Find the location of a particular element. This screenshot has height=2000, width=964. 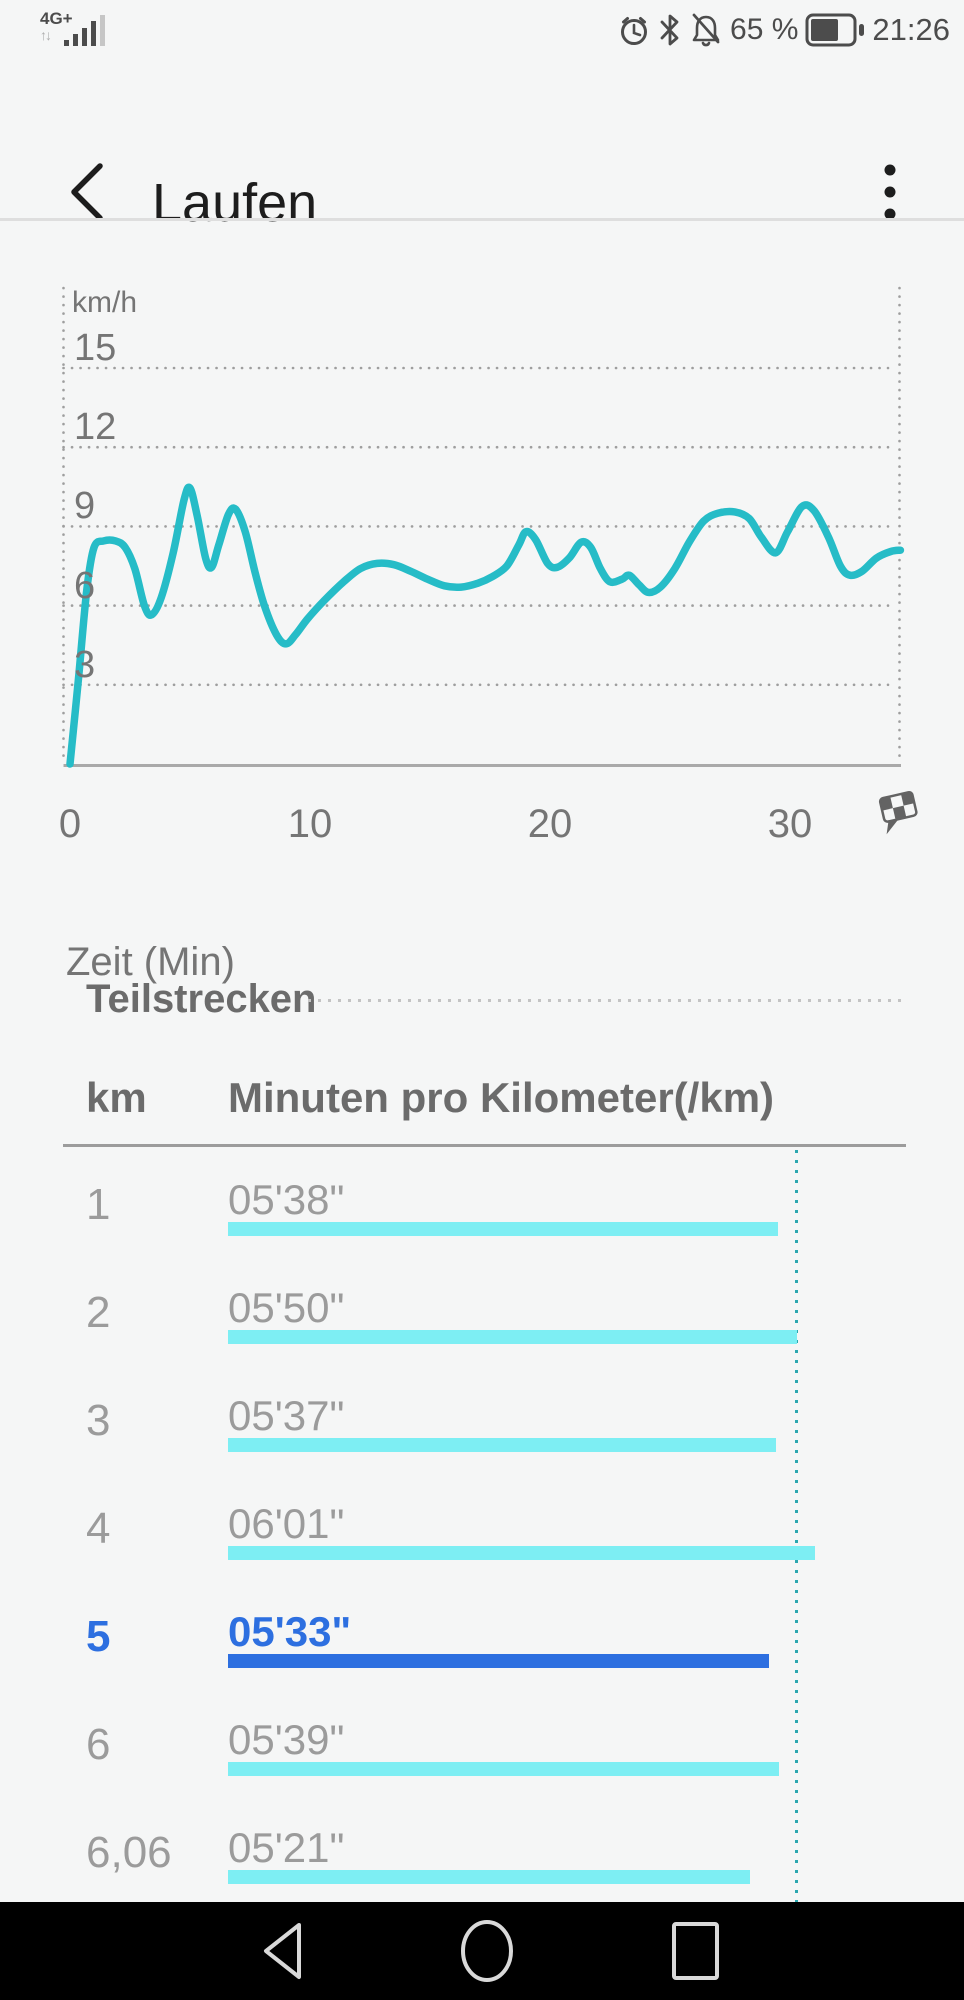

status-bar: 4G+ ↑↓ 65 % 21:26 is located at coordinates (482, 30).